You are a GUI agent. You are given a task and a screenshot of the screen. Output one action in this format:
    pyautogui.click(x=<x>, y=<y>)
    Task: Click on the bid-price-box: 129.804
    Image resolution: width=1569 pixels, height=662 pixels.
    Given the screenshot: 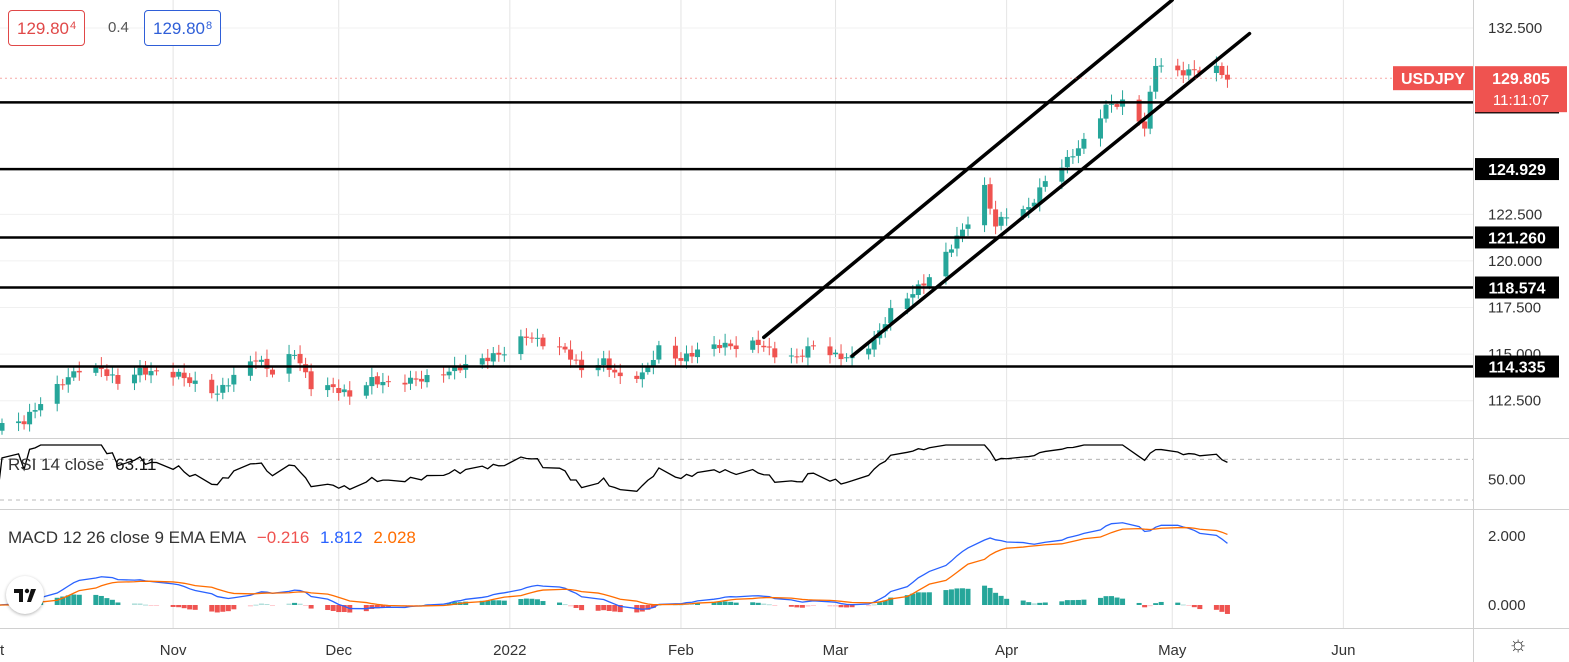 What is the action you would take?
    pyautogui.click(x=47, y=28)
    